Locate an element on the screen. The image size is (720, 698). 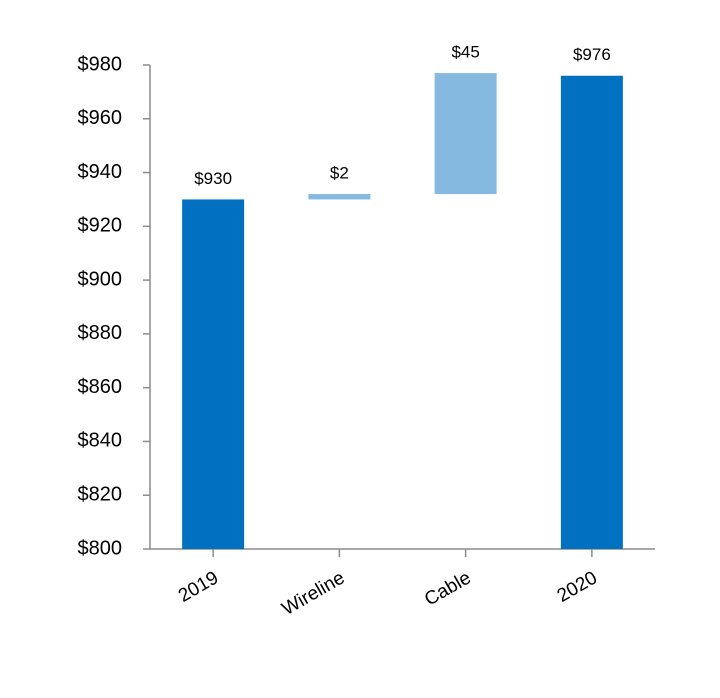
y-tick-label: $980 is located at coordinates (100, 64).